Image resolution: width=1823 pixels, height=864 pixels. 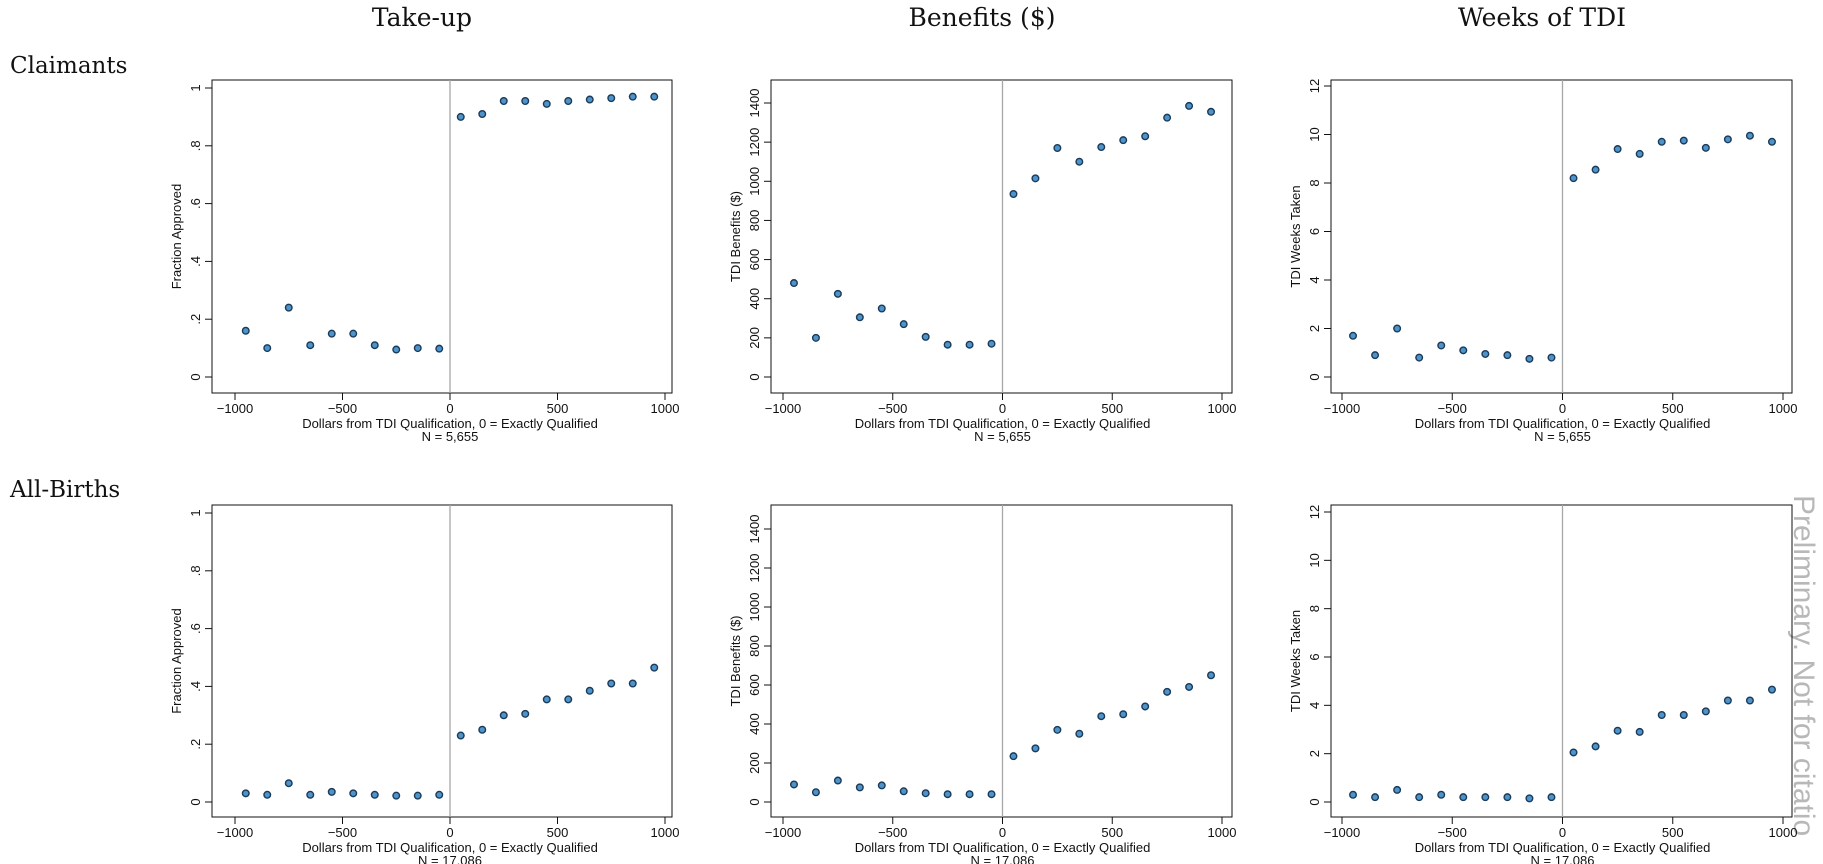 I want to click on y-tick-label: .8, so click(x=195, y=570).